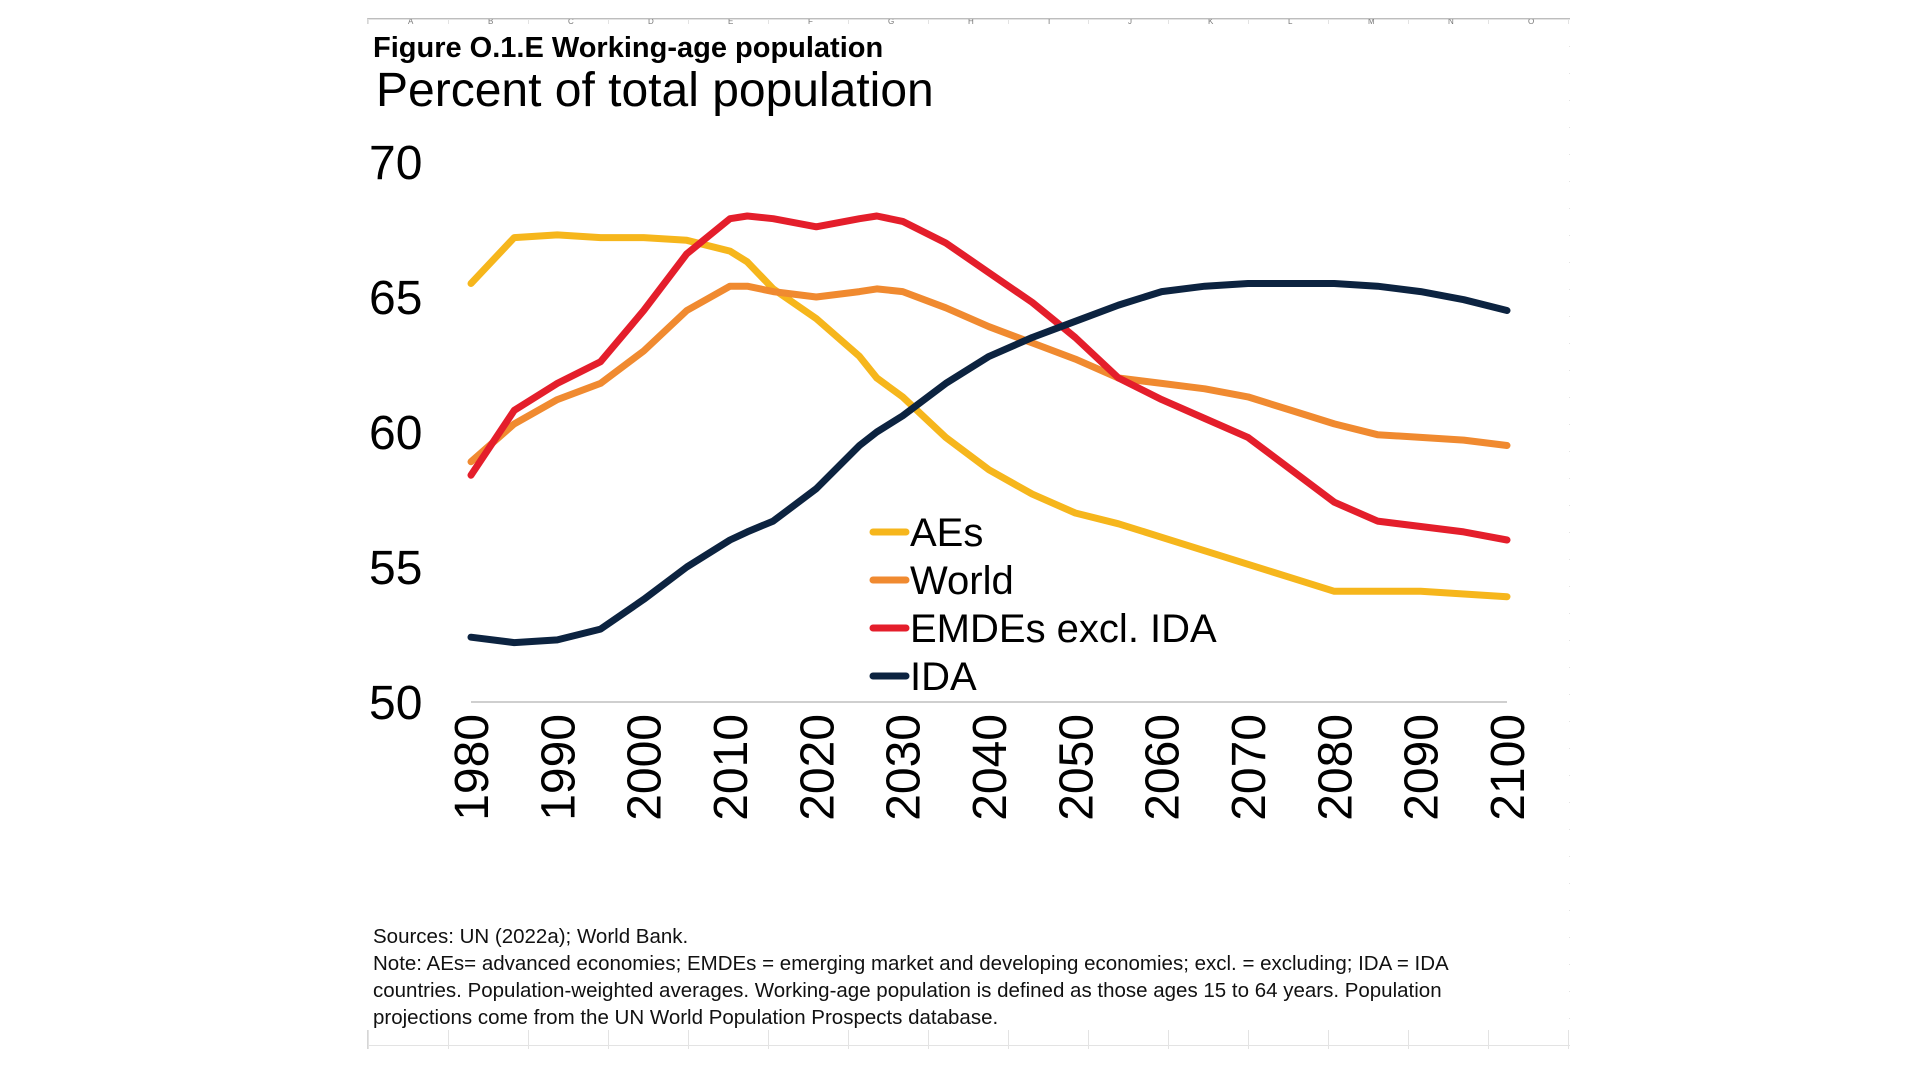 Image resolution: width=1920 pixels, height=1080 pixels. I want to click on column-letter: C, so click(571, 22).